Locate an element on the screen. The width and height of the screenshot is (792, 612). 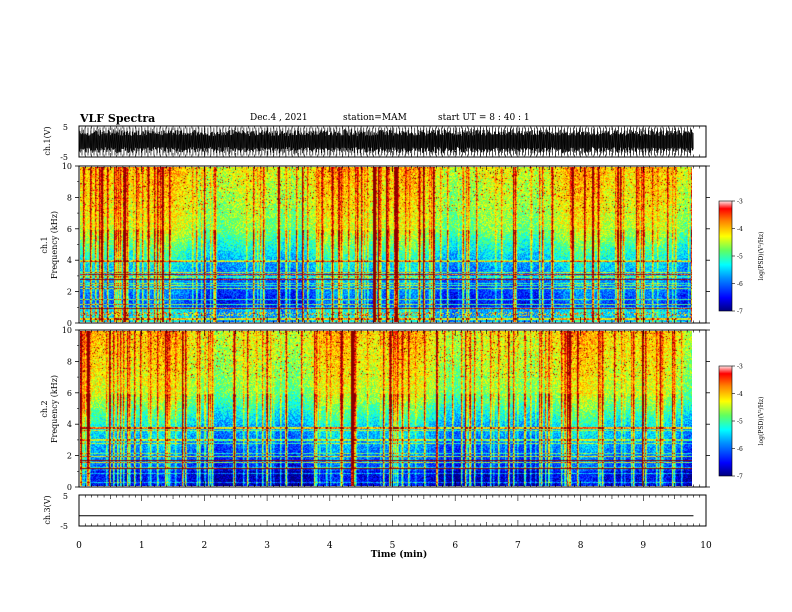
station-label: station=MAM is located at coordinates (375, 118).